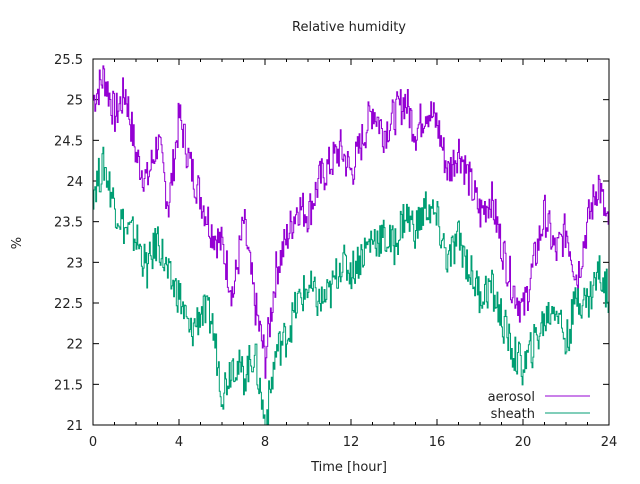  Describe the element at coordinates (68, 60) in the screenshot. I see `y-tick-label: 25.5` at that location.